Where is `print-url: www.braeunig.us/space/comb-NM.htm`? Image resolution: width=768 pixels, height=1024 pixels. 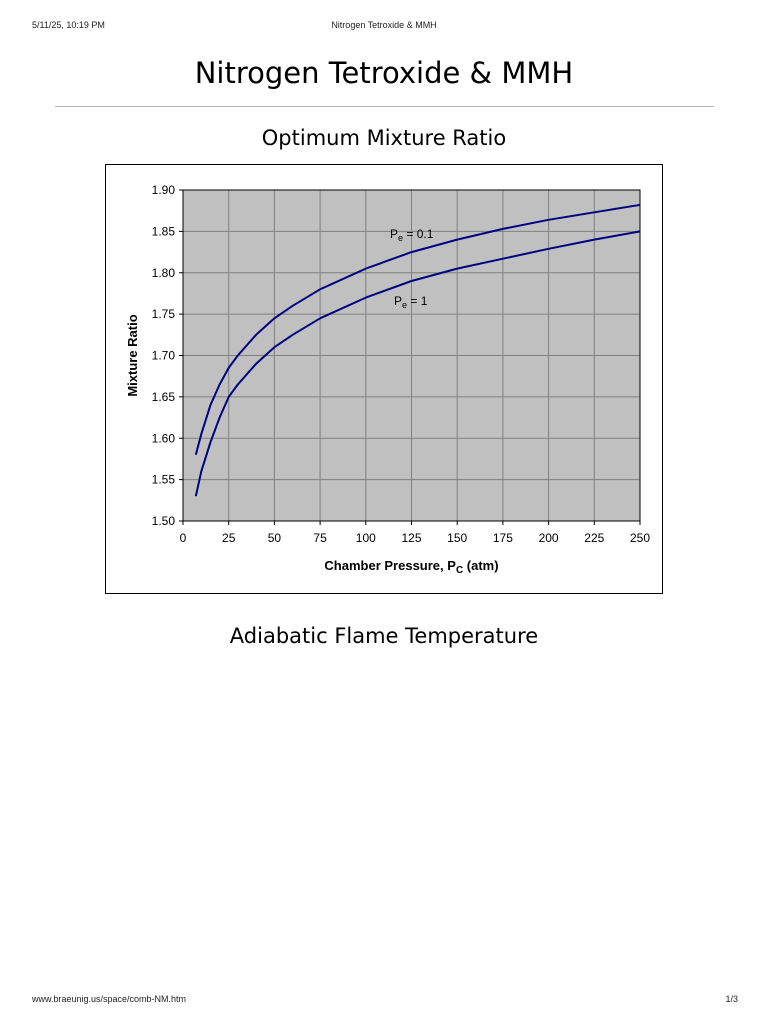 print-url: www.braeunig.us/space/comb-NM.htm is located at coordinates (109, 999).